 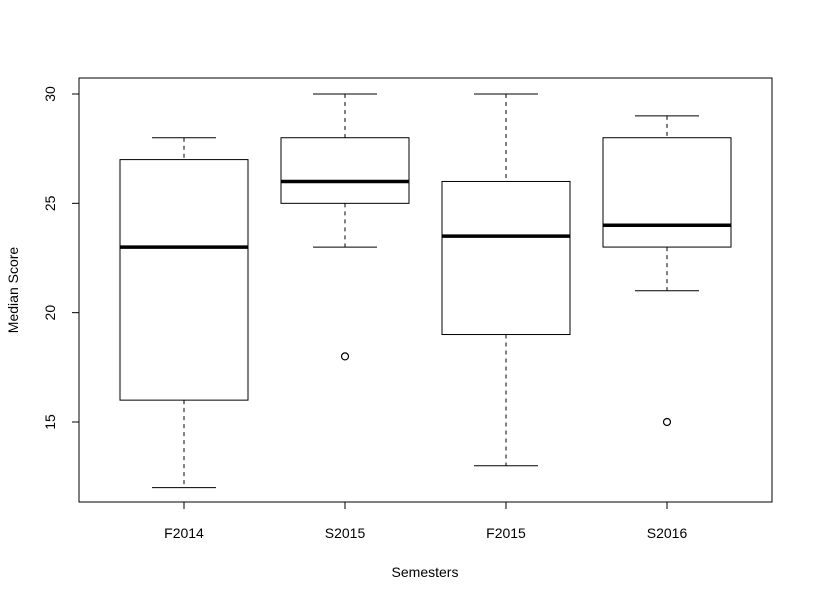 I want to click on box-s2015, so click(x=345, y=227).